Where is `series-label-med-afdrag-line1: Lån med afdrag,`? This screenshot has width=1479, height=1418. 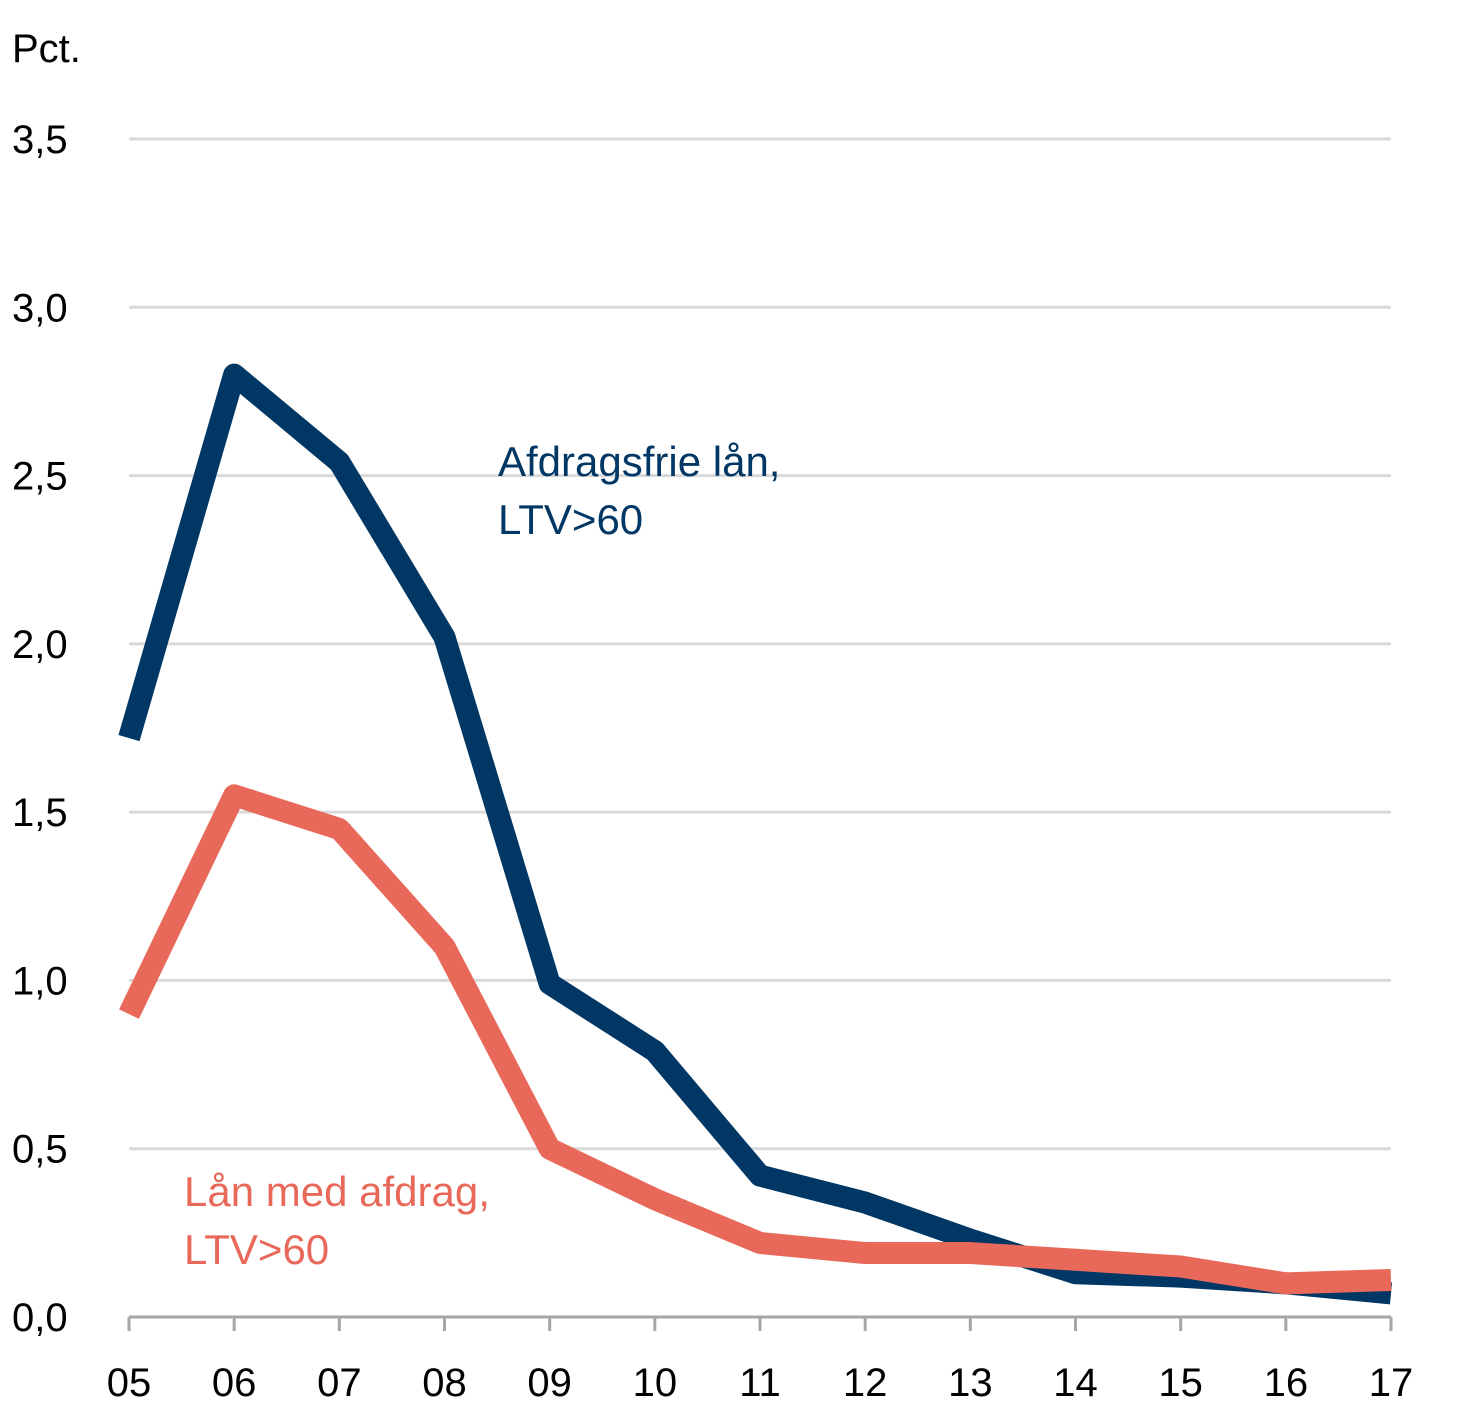 series-label-med-afdrag-line1: Lån med afdrag, is located at coordinates (337, 1191).